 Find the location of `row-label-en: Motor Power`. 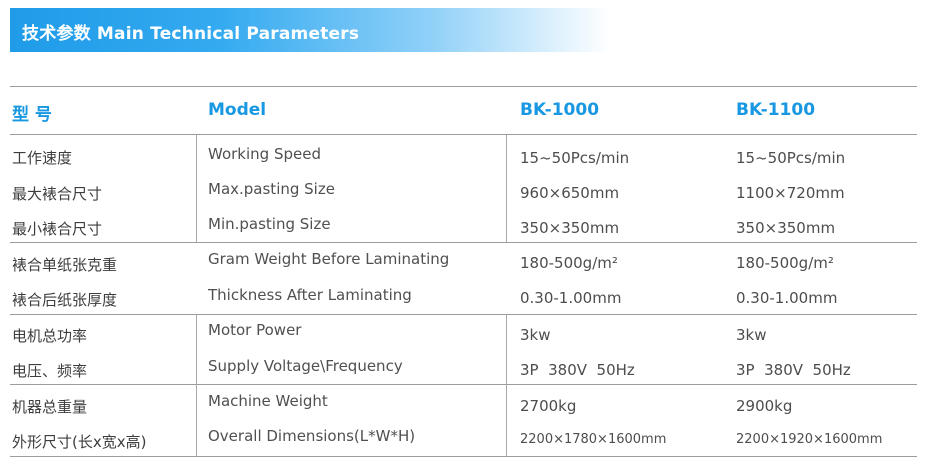

row-label-en: Motor Power is located at coordinates (255, 330).